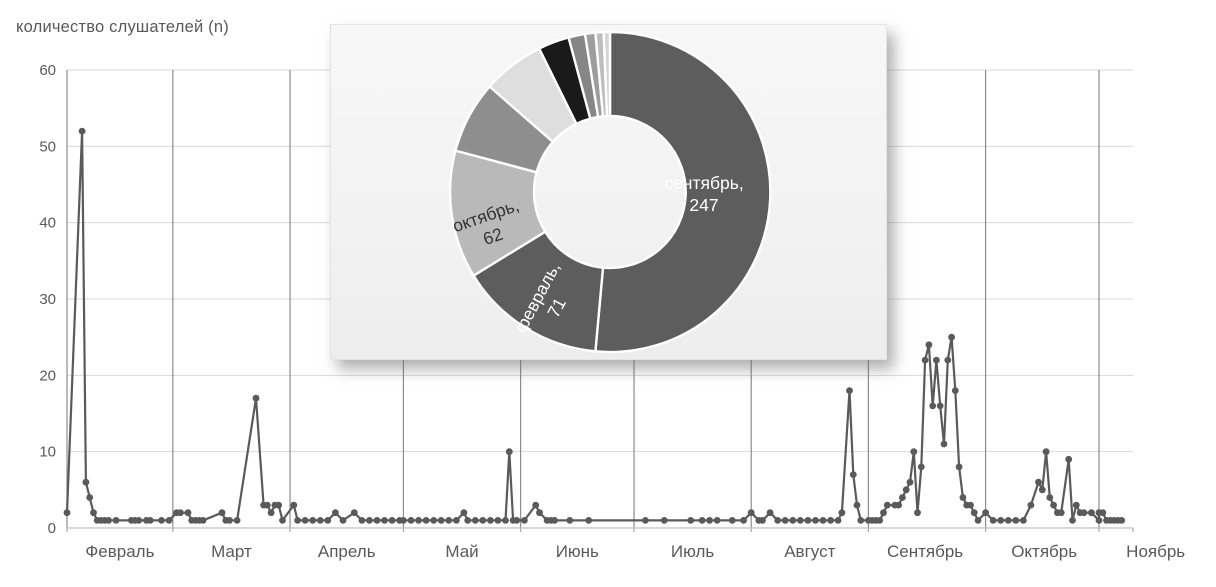  What do you see at coordinates (52, 528) in the screenshot?
I see `y-axis-tick-label: 0` at bounding box center [52, 528].